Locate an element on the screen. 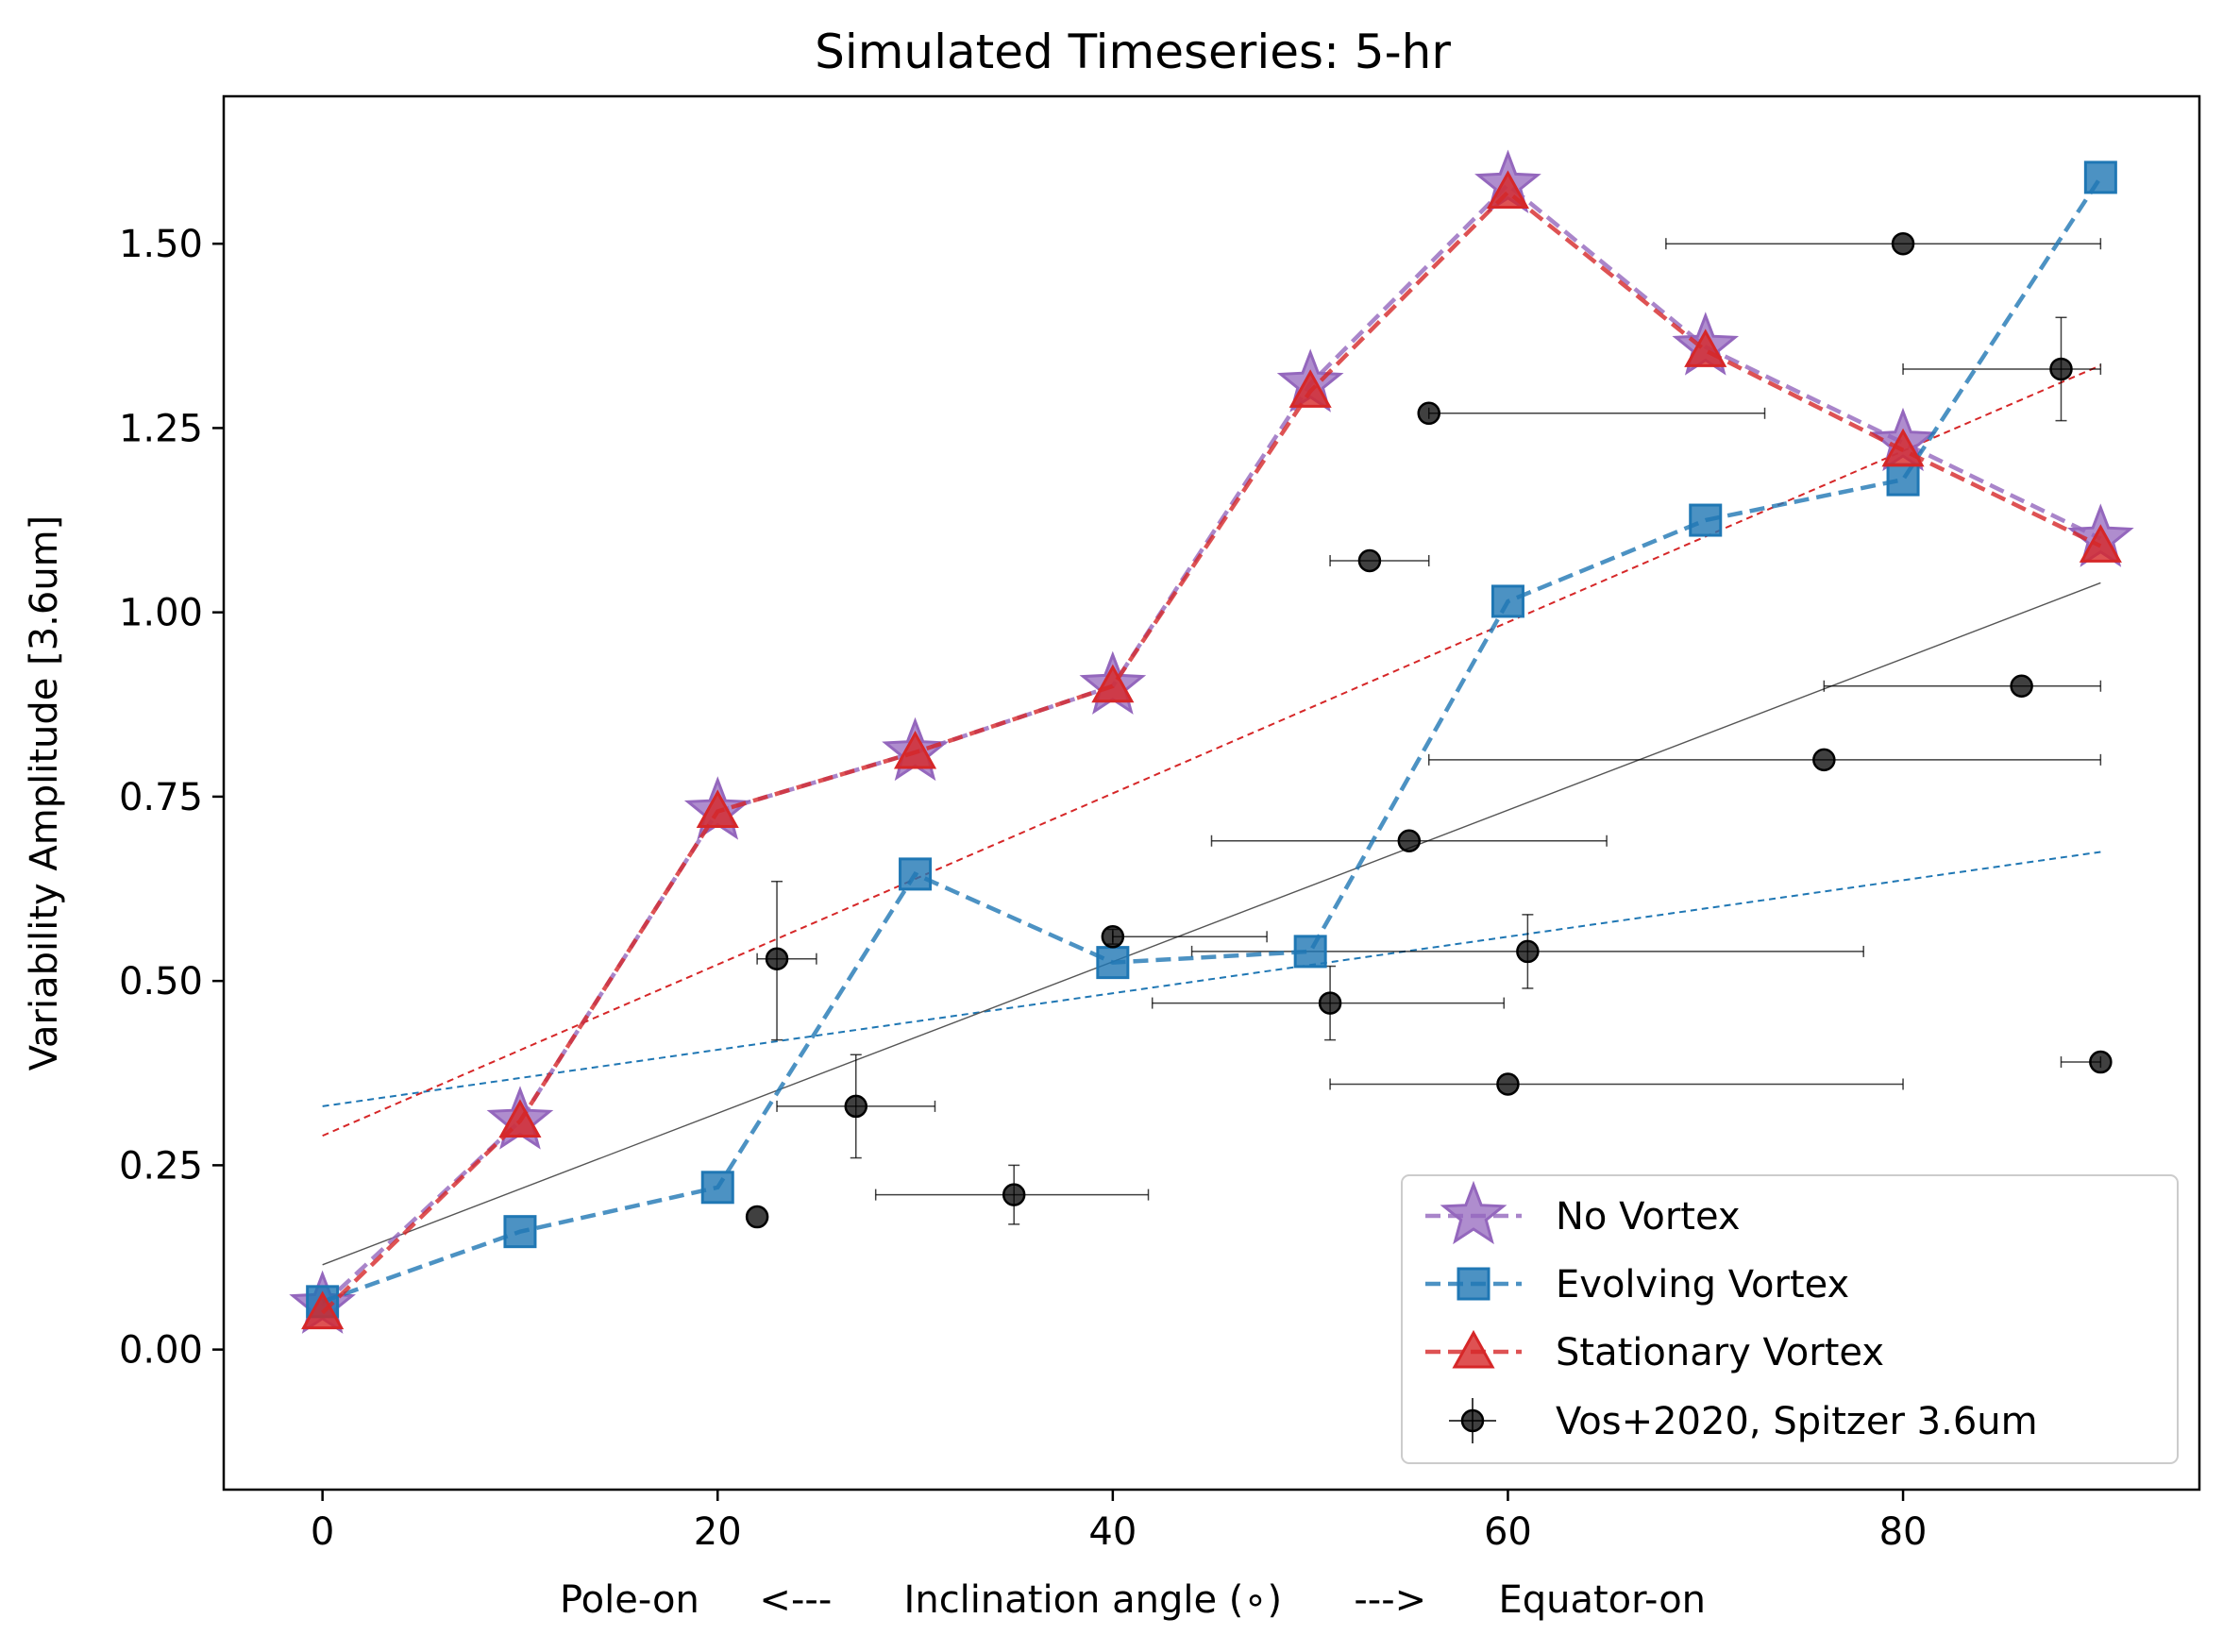 The image size is (2223, 1652). legend-box is located at coordinates (1790, 1319).